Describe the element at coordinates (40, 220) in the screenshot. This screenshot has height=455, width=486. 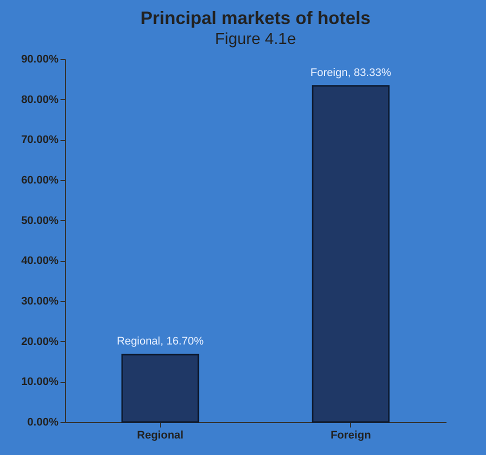
I see `y-tick-label: 50.00%` at that location.